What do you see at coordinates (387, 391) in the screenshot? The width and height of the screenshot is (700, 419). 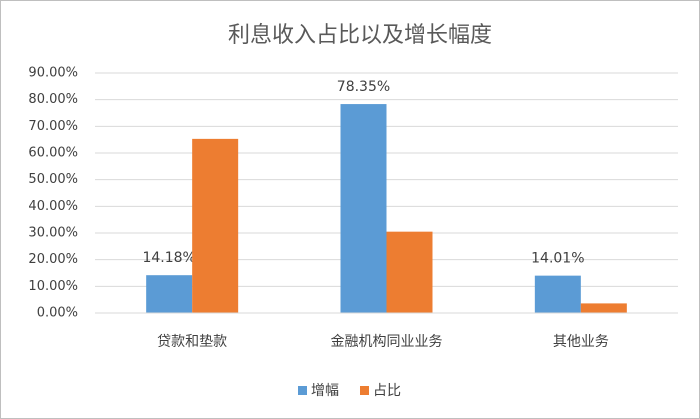 I see `legend-label: 占比` at bounding box center [387, 391].